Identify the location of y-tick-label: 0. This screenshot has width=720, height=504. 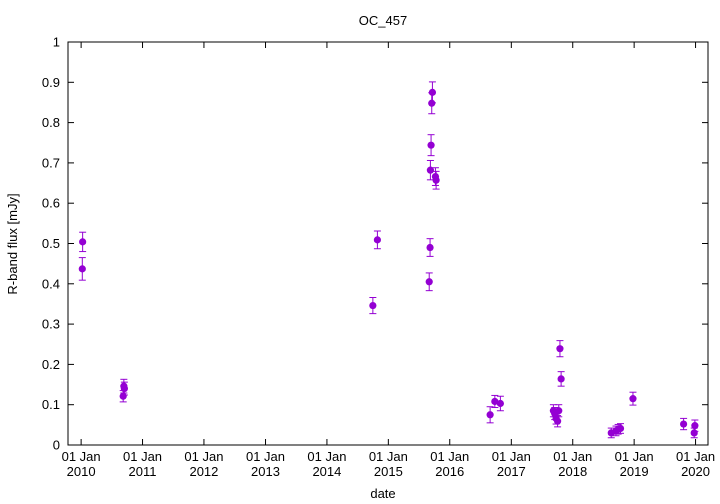
(56, 445).